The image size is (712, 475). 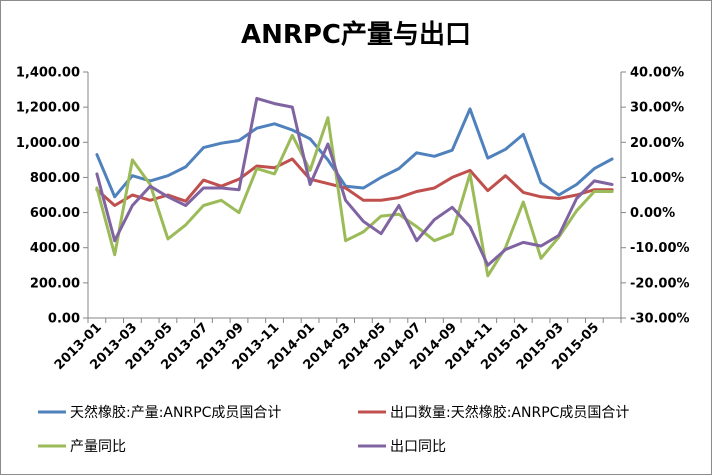 I want to click on y-left-tick-label: 0.00, so click(x=64, y=319).